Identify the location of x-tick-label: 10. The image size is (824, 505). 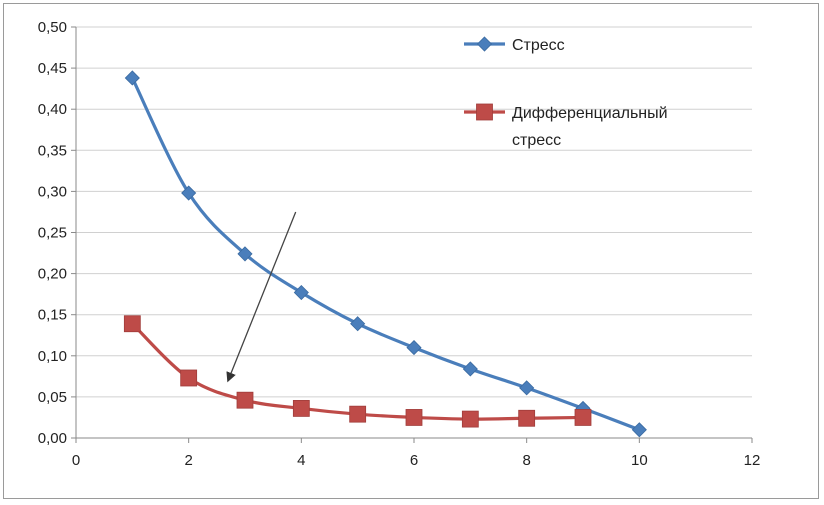
(639, 460).